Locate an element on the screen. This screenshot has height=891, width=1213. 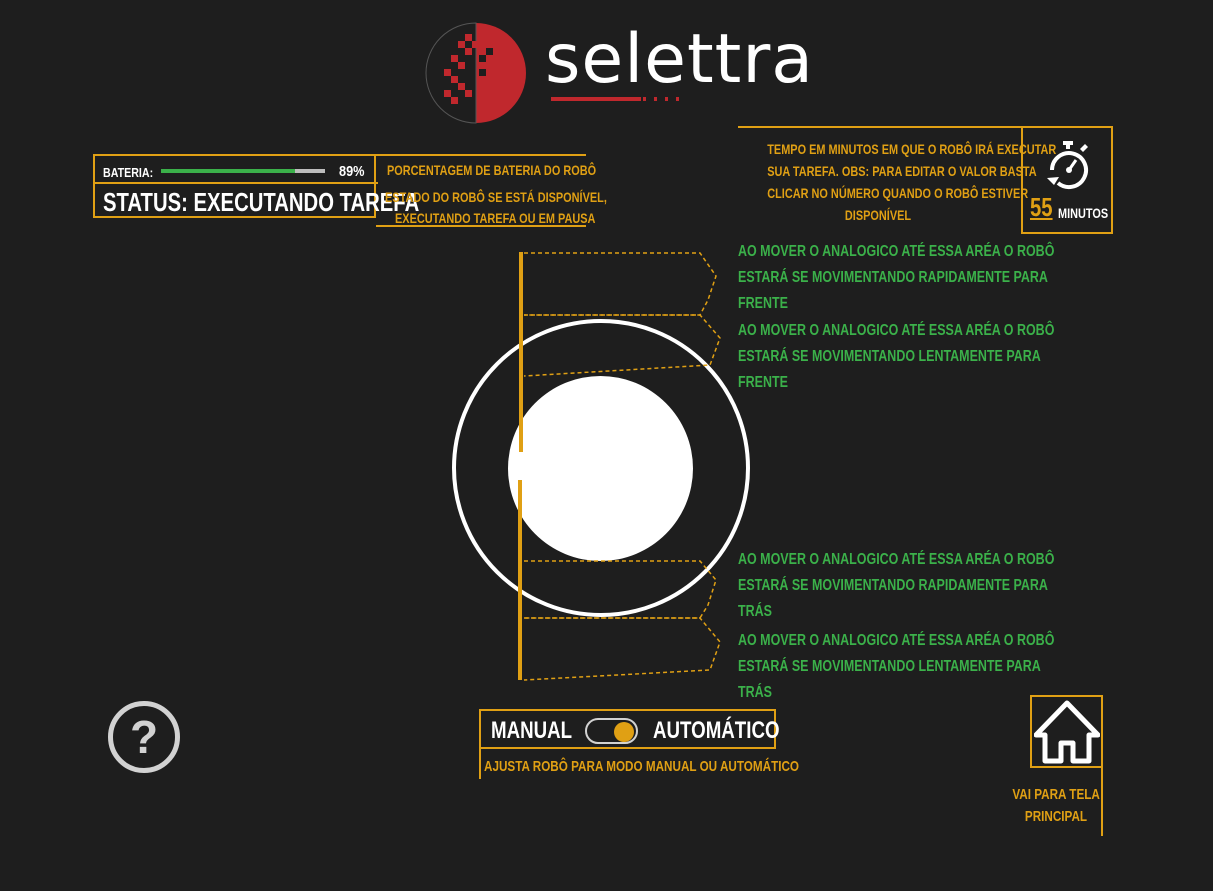
help-icon: ? is located at coordinates (144, 737).